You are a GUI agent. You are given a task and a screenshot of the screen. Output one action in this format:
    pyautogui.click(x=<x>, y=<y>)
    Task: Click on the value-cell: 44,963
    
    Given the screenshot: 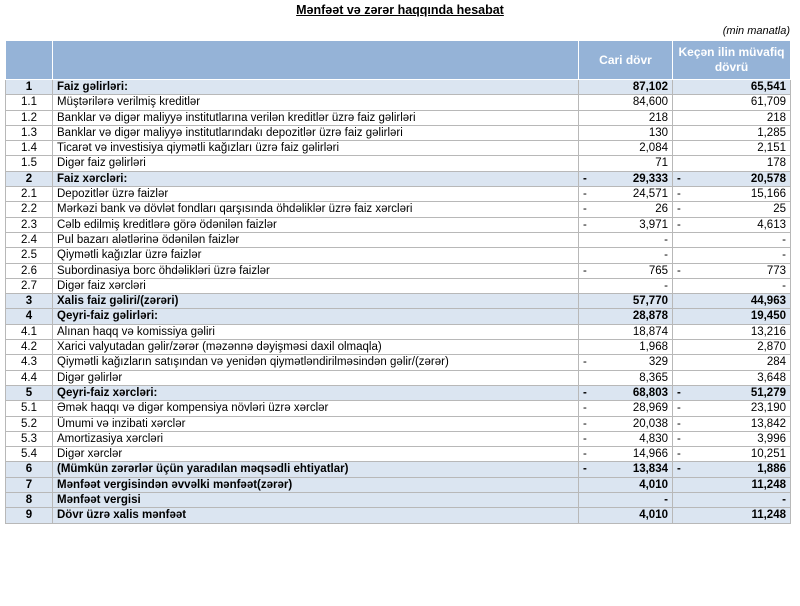 What is the action you would take?
    pyautogui.click(x=731, y=301)
    